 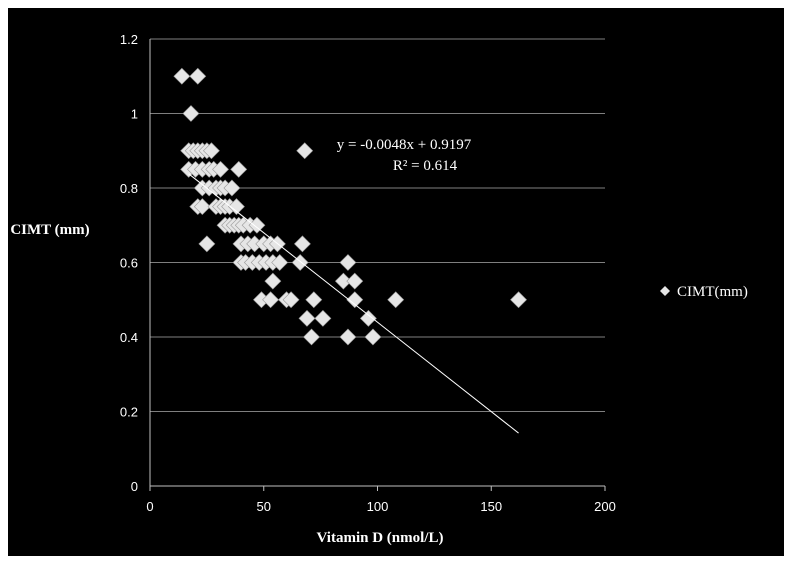 I want to click on x-tick-label: 200, so click(x=605, y=506).